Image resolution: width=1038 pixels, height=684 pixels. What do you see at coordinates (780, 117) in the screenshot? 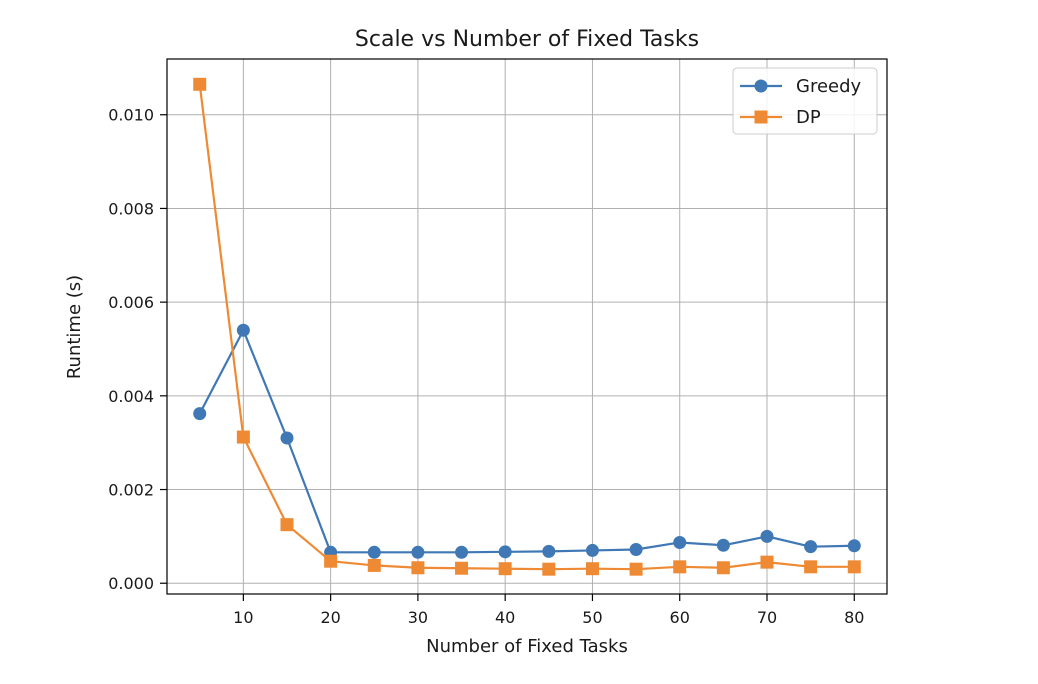
I see `legend-entry-dp: DP` at bounding box center [780, 117].